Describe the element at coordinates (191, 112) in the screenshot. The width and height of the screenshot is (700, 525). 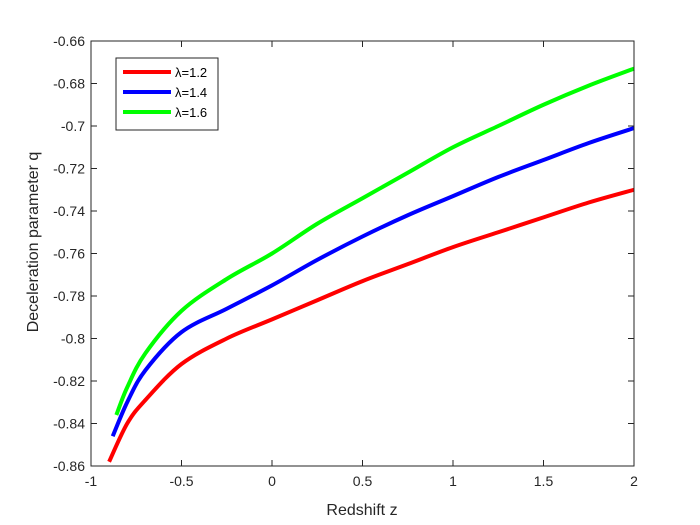
I see `legend-label-3: λ=1.6` at that location.